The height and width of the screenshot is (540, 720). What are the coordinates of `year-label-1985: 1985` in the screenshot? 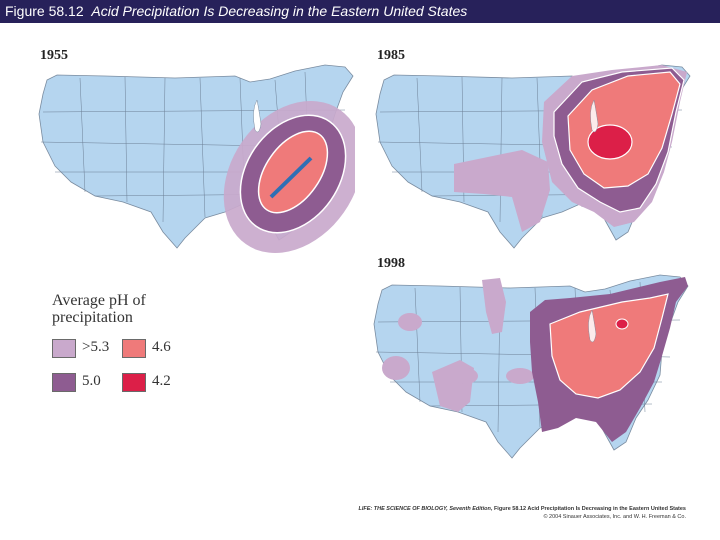 It's located at (391, 55).